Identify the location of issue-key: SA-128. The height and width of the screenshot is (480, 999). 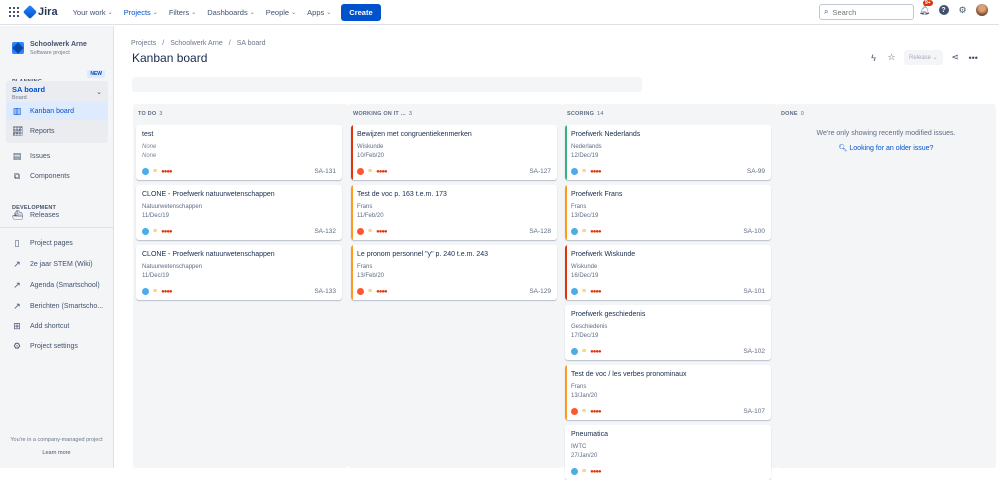
(540, 231).